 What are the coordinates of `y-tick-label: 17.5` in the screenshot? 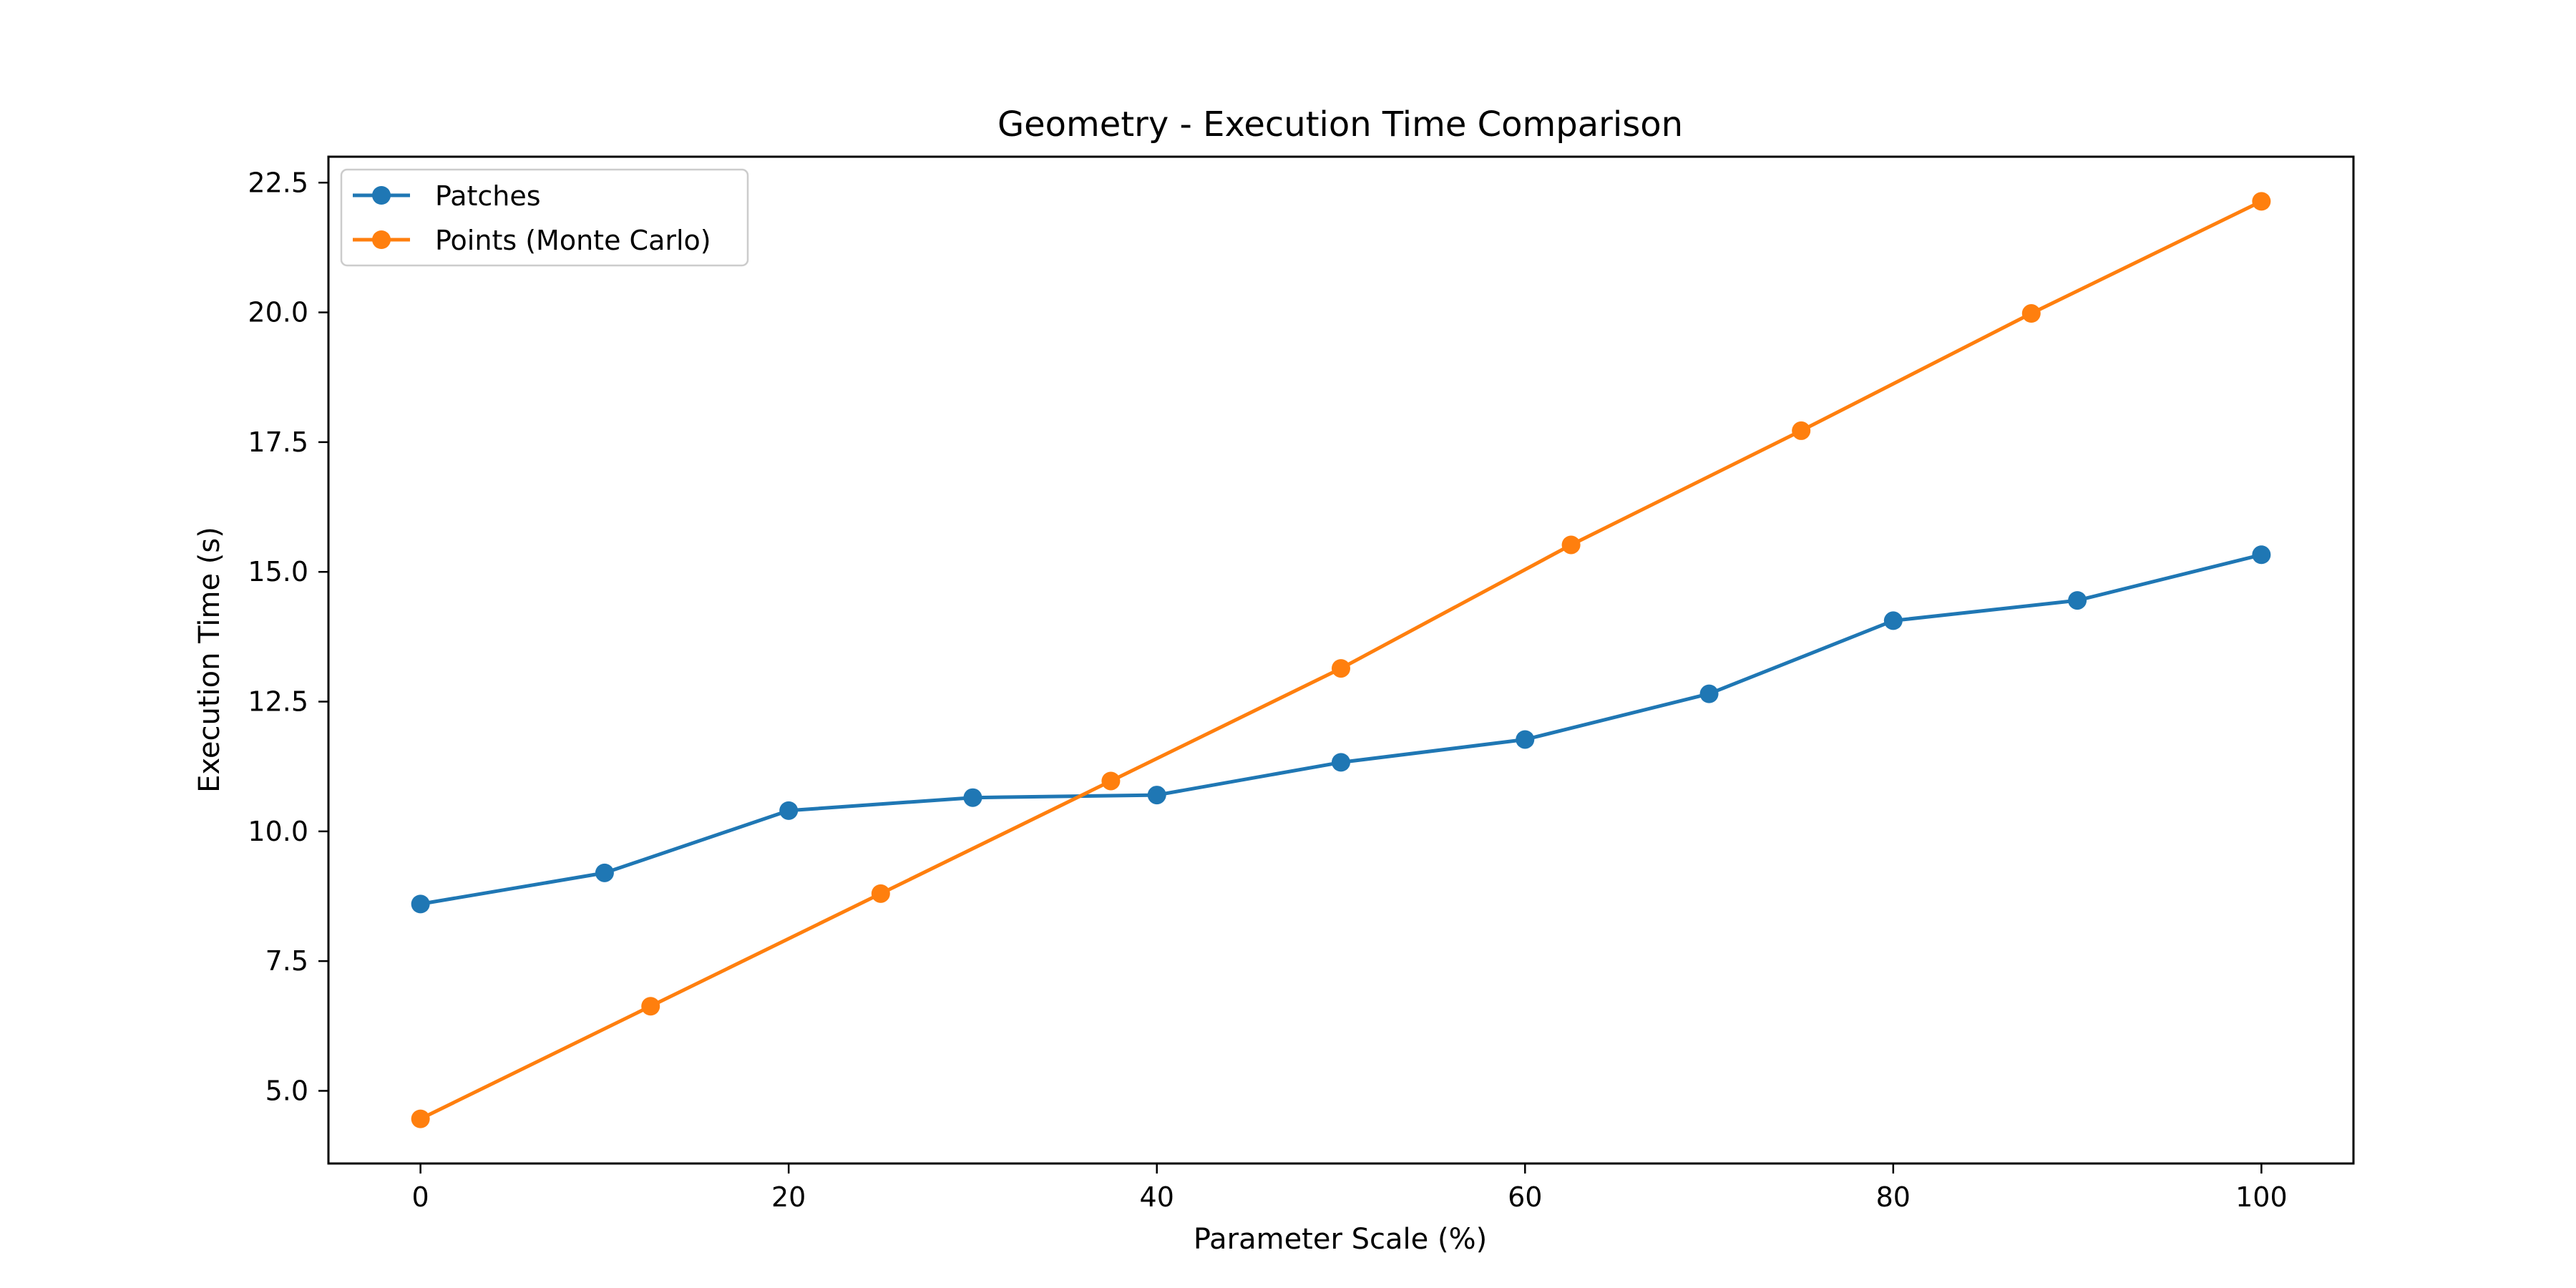 It's located at (278, 442).